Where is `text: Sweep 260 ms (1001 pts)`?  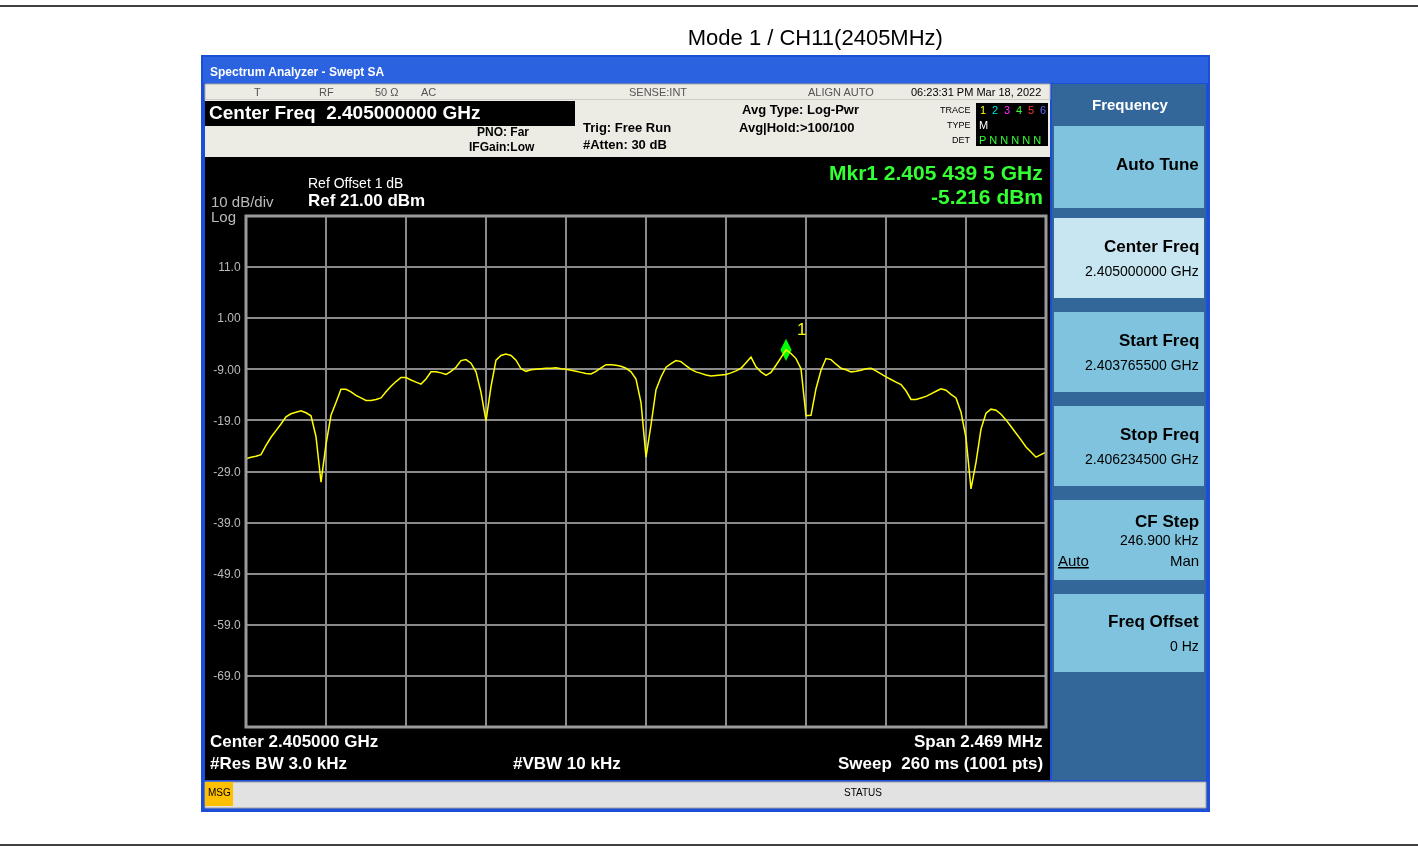
text: Sweep 260 ms (1001 pts) is located at coordinates (941, 763).